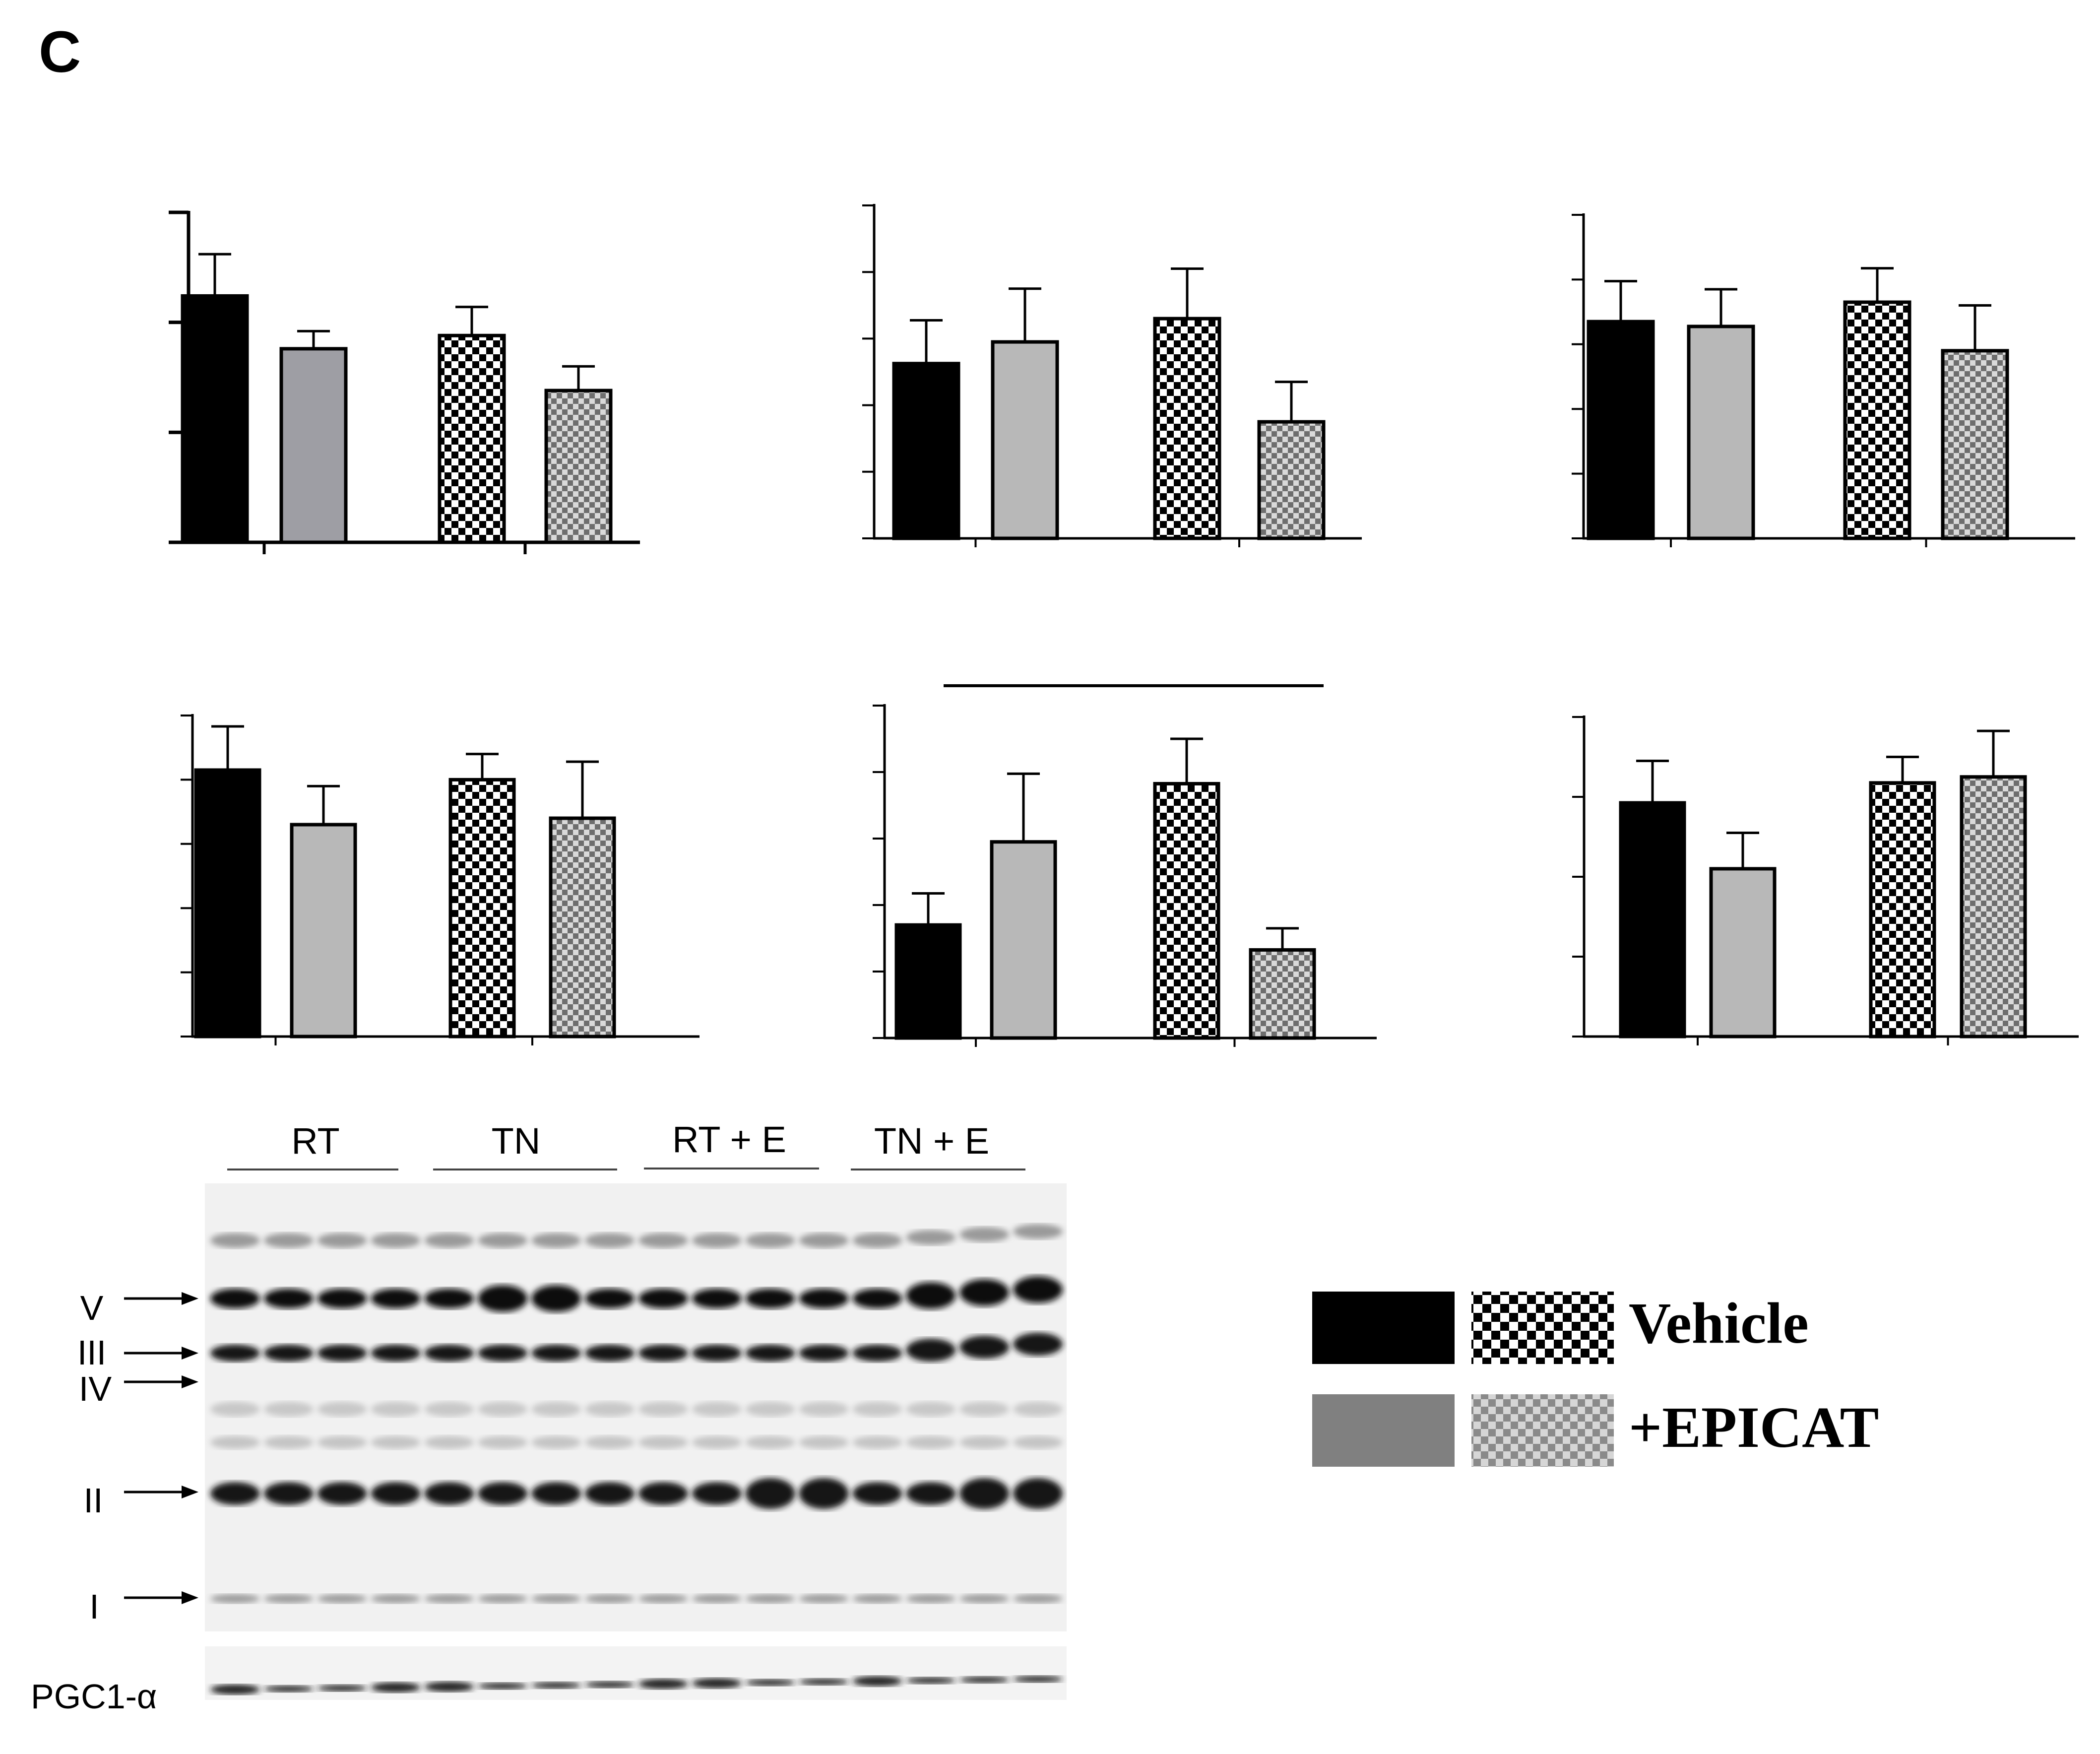 The width and height of the screenshot is (2100, 1754). Describe the element at coordinates (93, 1500) in the screenshot. I see `band-label-ii: II` at that location.